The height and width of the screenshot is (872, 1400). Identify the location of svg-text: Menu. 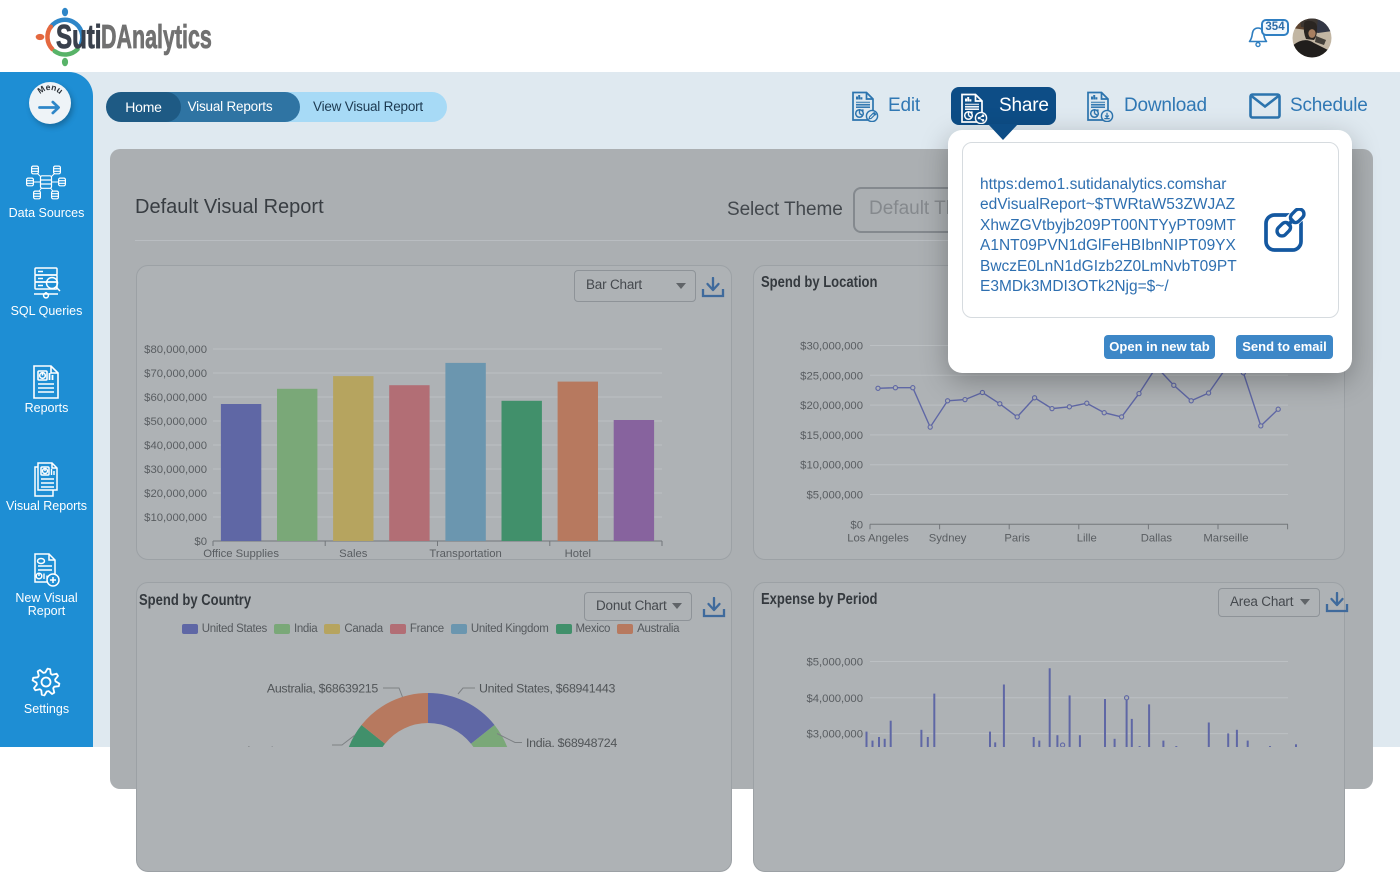
(49, 89).